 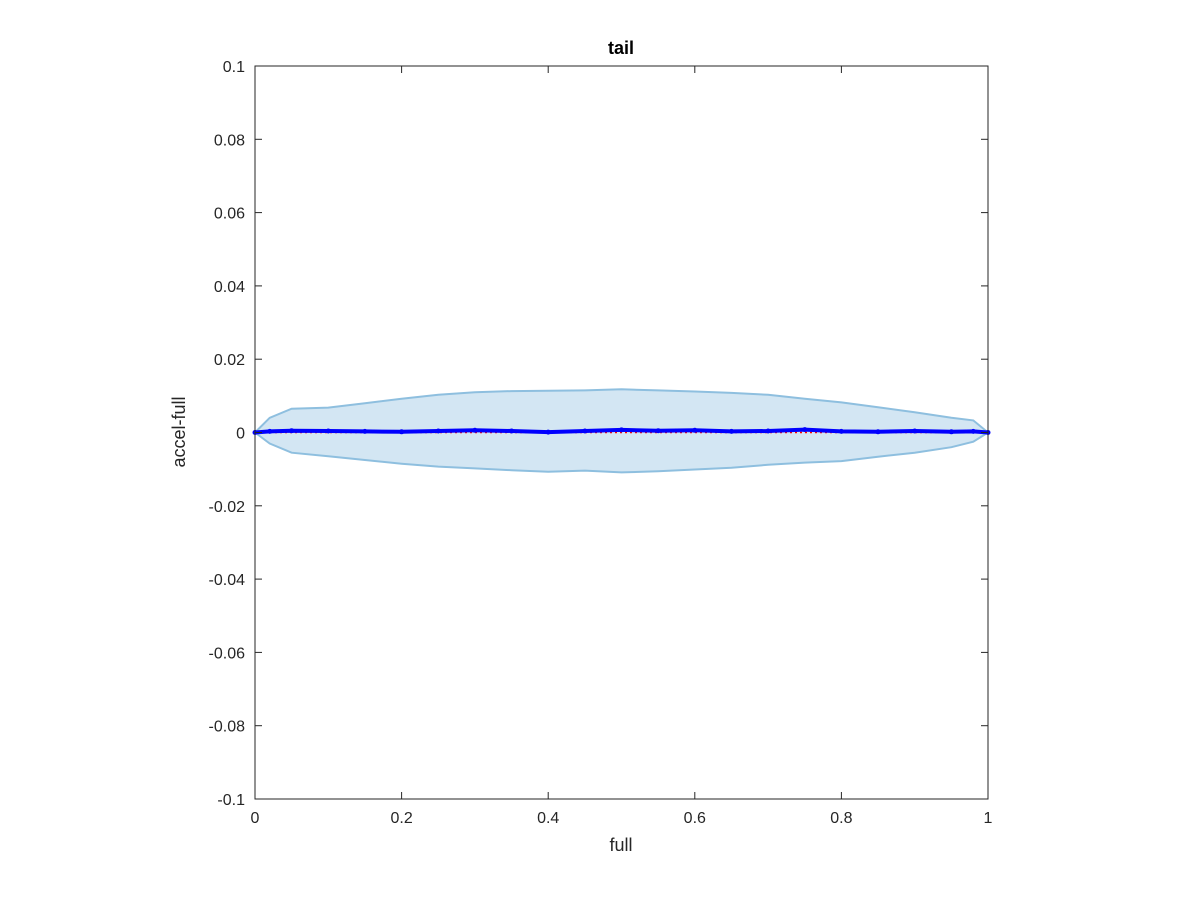 What do you see at coordinates (695, 818) in the screenshot?
I see `x-tick-label: 0.6` at bounding box center [695, 818].